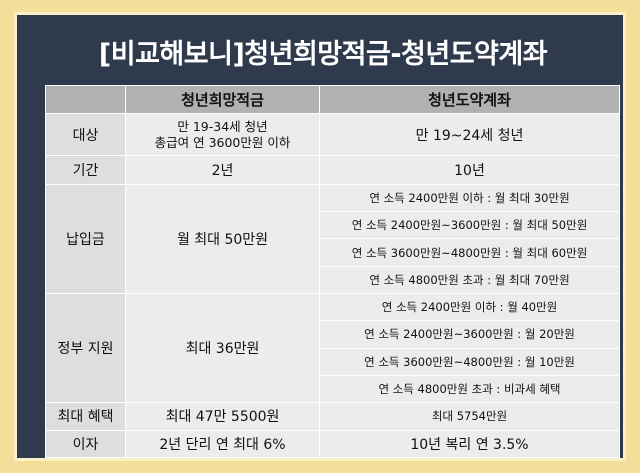  What do you see at coordinates (469, 334) in the screenshot?
I see `support-b-tier: 연 소득 2400만원~3600만원 : 월 20만원` at bounding box center [469, 334].